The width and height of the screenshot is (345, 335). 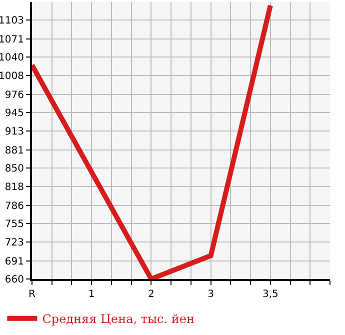 What do you see at coordinates (270, 294) in the screenshot?
I see `x-tick-label: 3,5` at bounding box center [270, 294].